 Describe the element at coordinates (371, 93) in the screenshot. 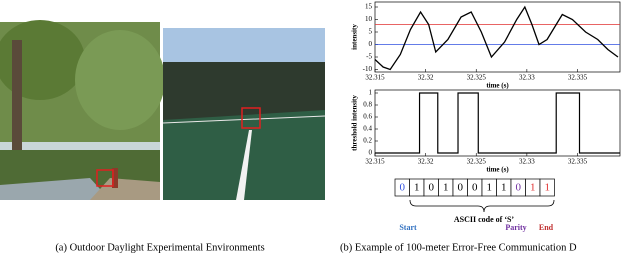

I see `y-tick-label: 1` at that location.